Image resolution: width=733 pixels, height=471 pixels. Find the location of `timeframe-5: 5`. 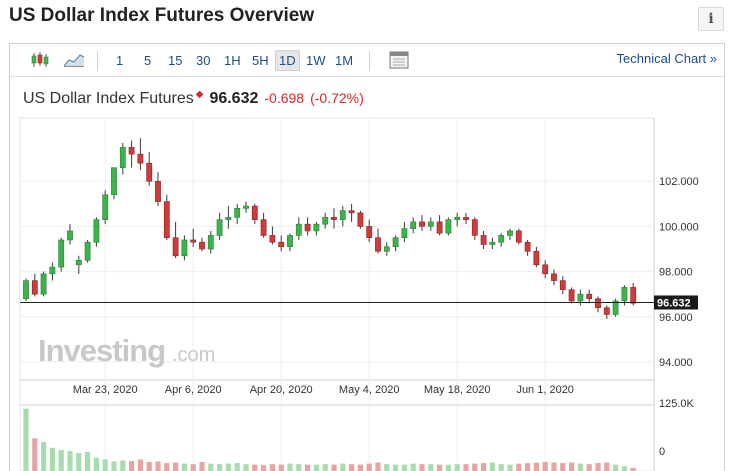

timeframe-5: 5 is located at coordinates (148, 60).